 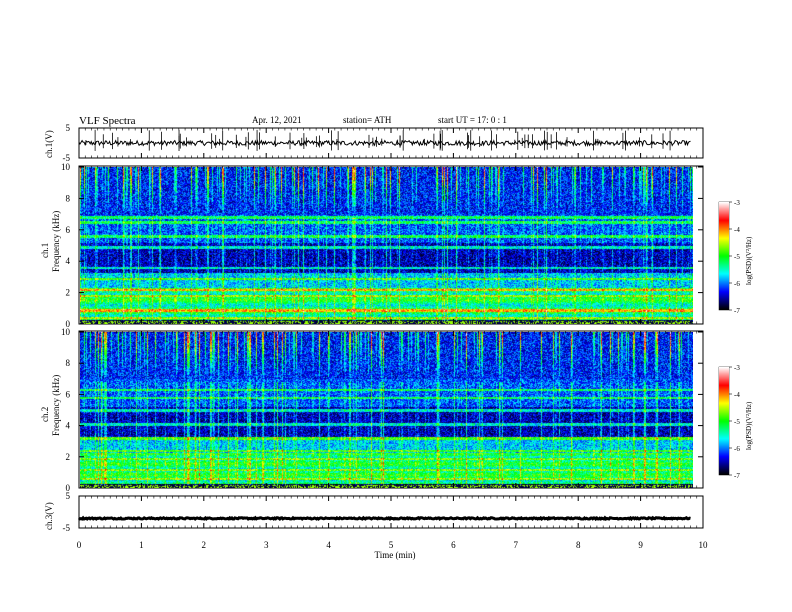 I want to click on ch1-colorbar: -3 -4 -5 -6 -7 log(PSD)(V²/Hz), so click(x=735, y=257).